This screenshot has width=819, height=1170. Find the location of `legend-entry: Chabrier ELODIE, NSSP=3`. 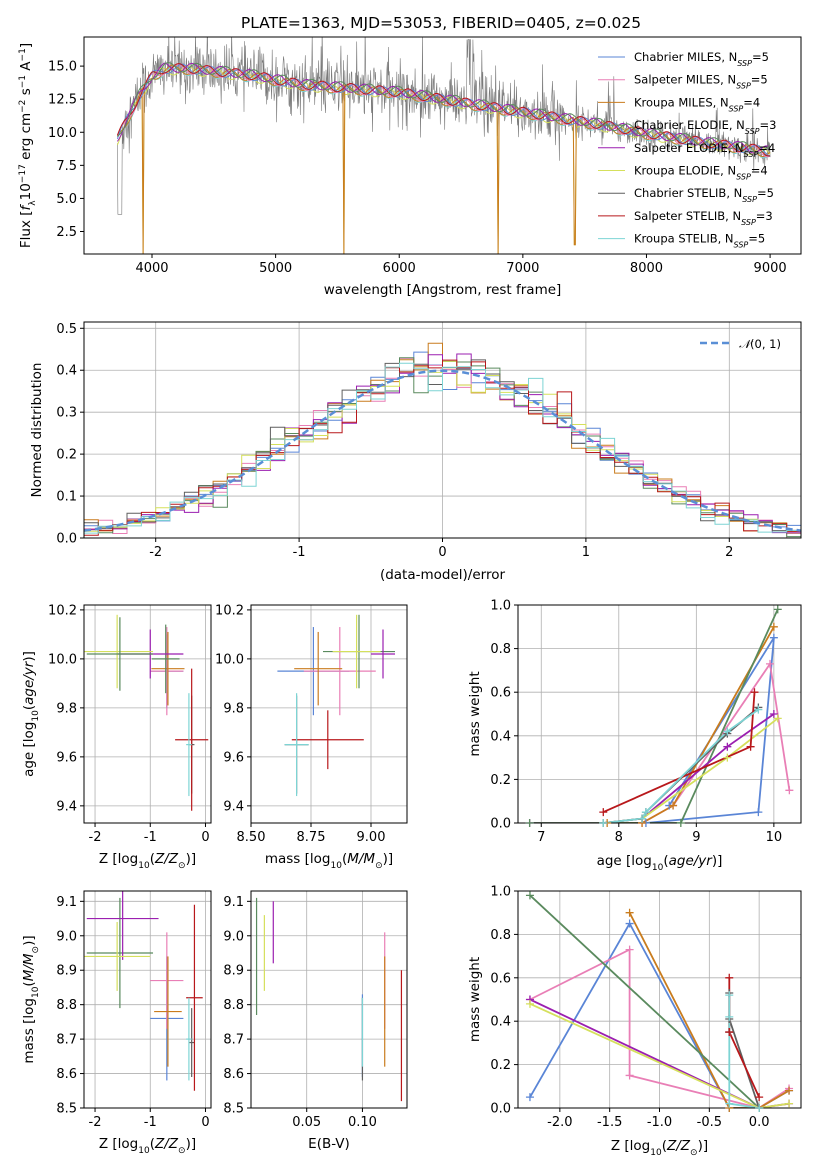

legend-entry: Chabrier ELODIE, NSSP=3 is located at coordinates (705, 127).